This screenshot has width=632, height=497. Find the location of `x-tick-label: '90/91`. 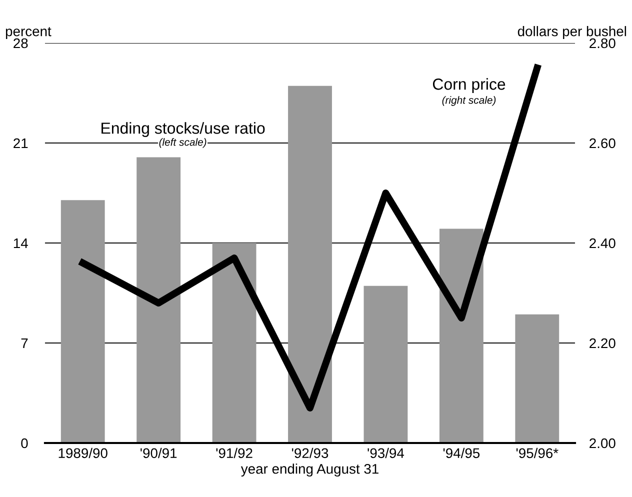

x-tick-label: '90/91 is located at coordinates (158, 453).